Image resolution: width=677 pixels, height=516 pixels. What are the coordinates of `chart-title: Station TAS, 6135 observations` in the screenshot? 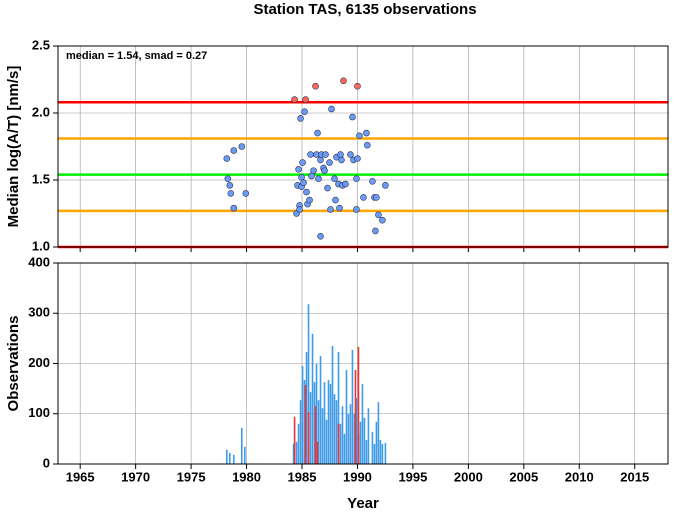 It's located at (364, 9).